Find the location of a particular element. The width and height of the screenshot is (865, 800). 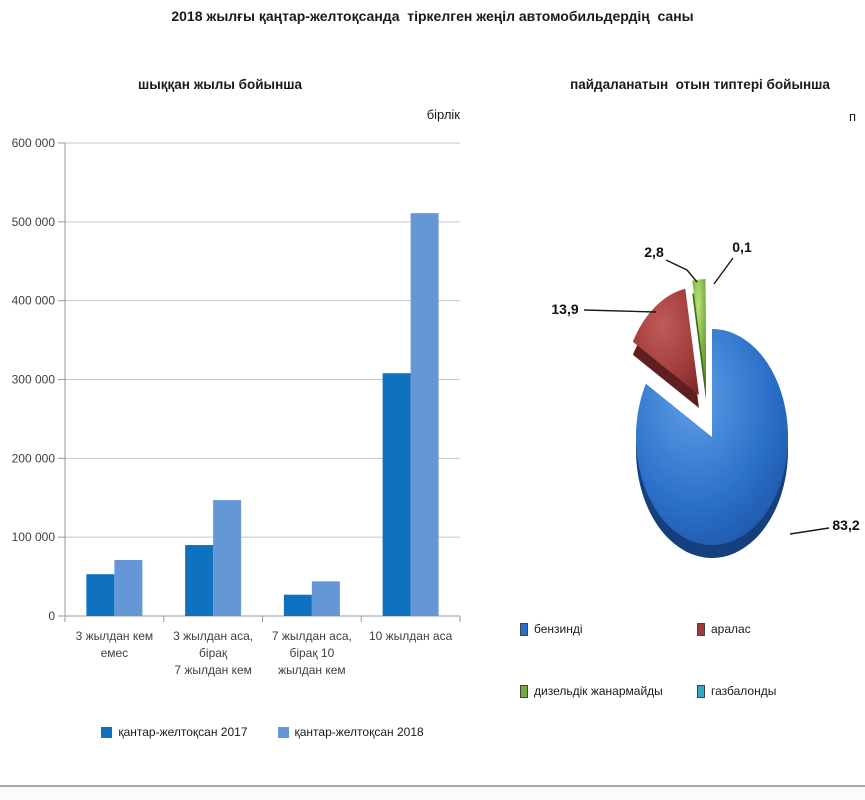

legend-item-gas: газбалонды is located at coordinates (763, 691).